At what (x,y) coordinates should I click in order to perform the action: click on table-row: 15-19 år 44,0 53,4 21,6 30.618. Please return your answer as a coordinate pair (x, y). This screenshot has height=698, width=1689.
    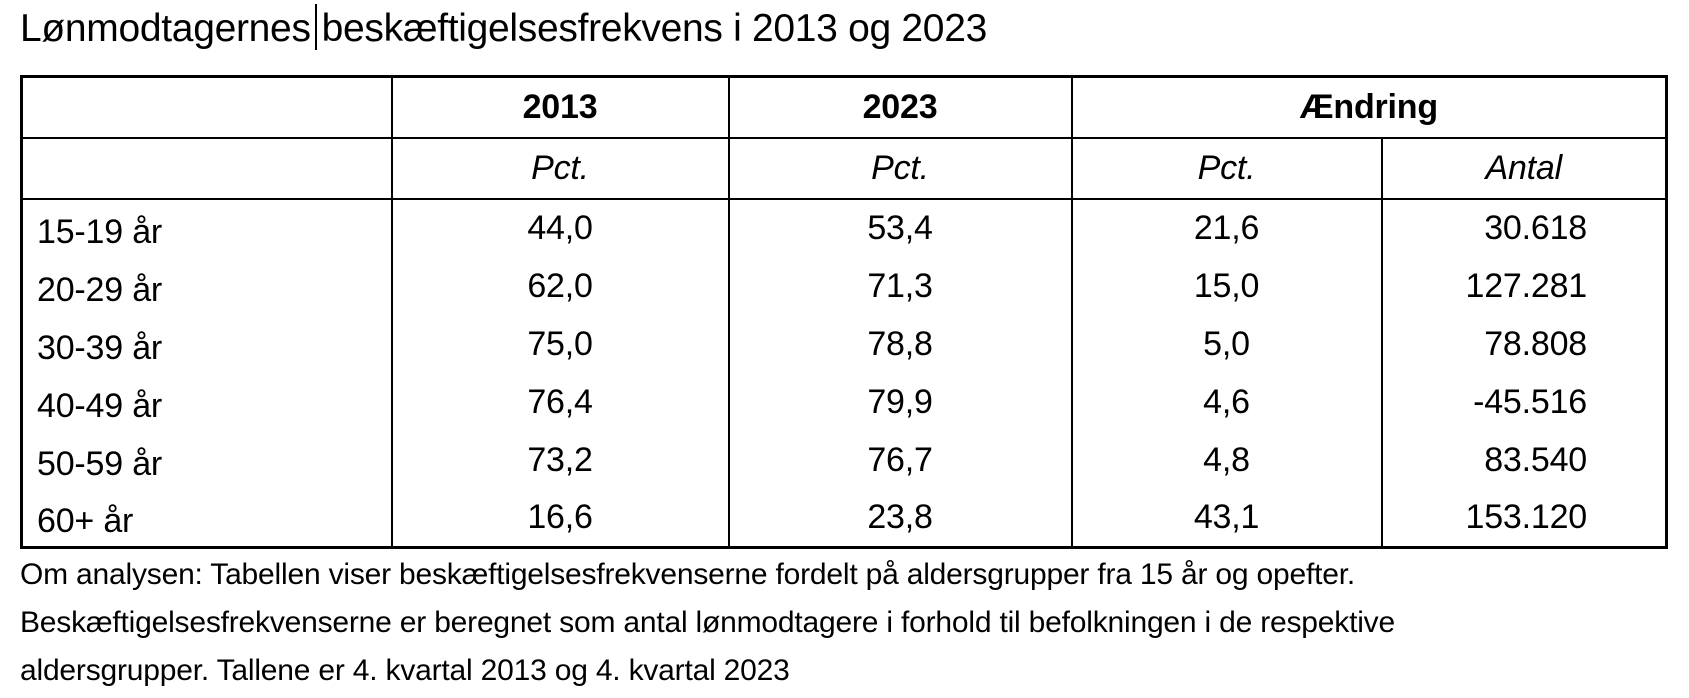
    Looking at the image, I should click on (844, 228).